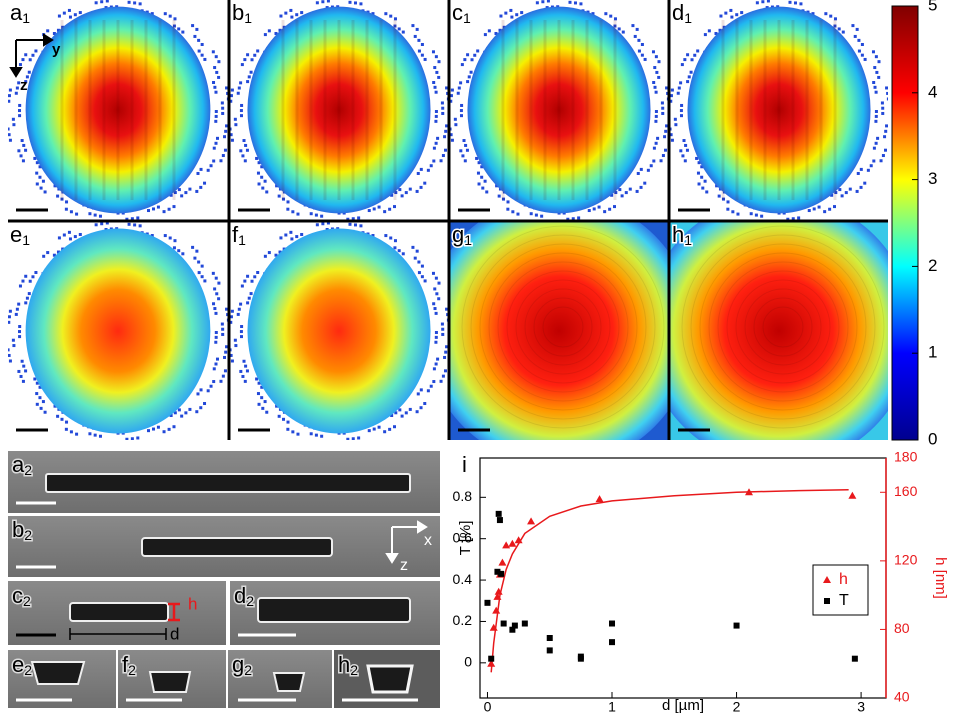 The width and height of the screenshot is (956, 719). Describe the element at coordinates (406, 542) in the screenshot. I see `xz-axes` at that location.